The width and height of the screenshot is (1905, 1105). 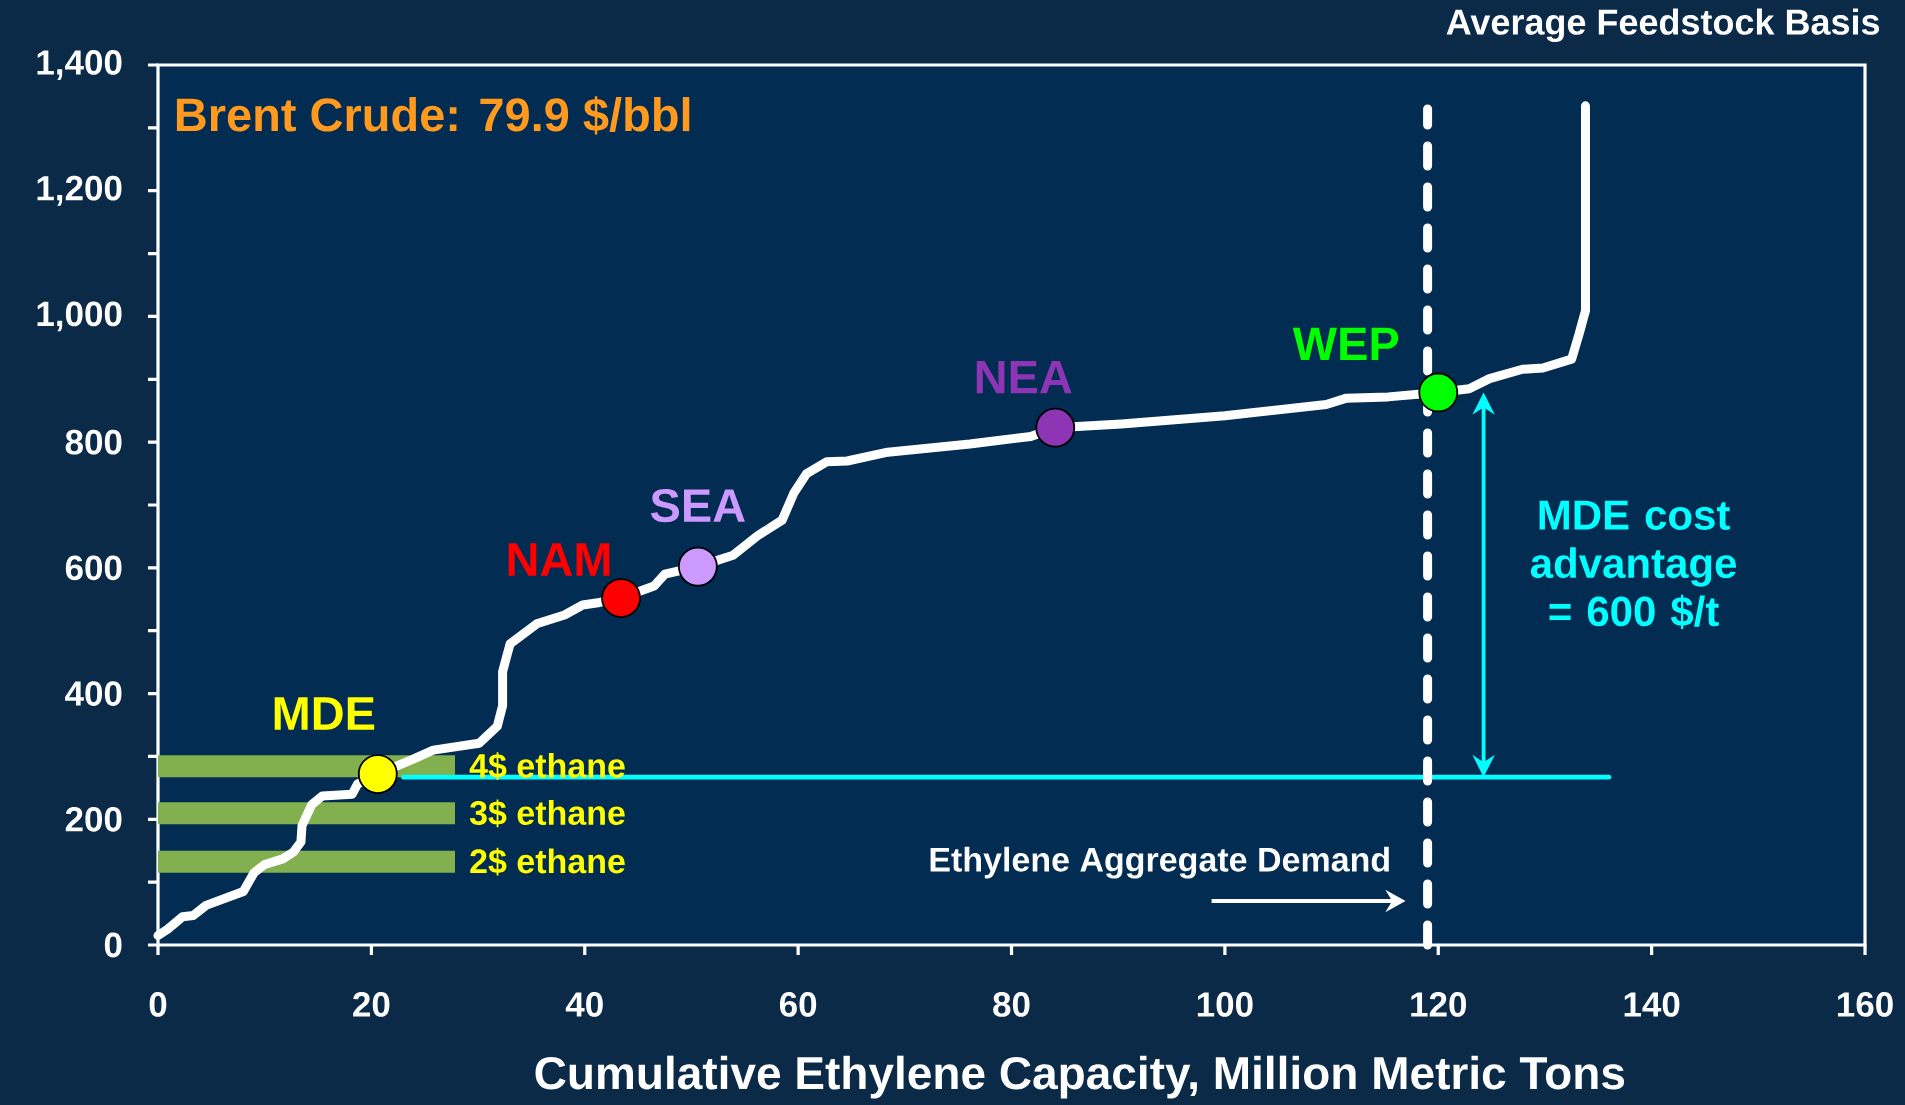 What do you see at coordinates (798, 1004) in the screenshot?
I see `x-tick-label: 60` at bounding box center [798, 1004].